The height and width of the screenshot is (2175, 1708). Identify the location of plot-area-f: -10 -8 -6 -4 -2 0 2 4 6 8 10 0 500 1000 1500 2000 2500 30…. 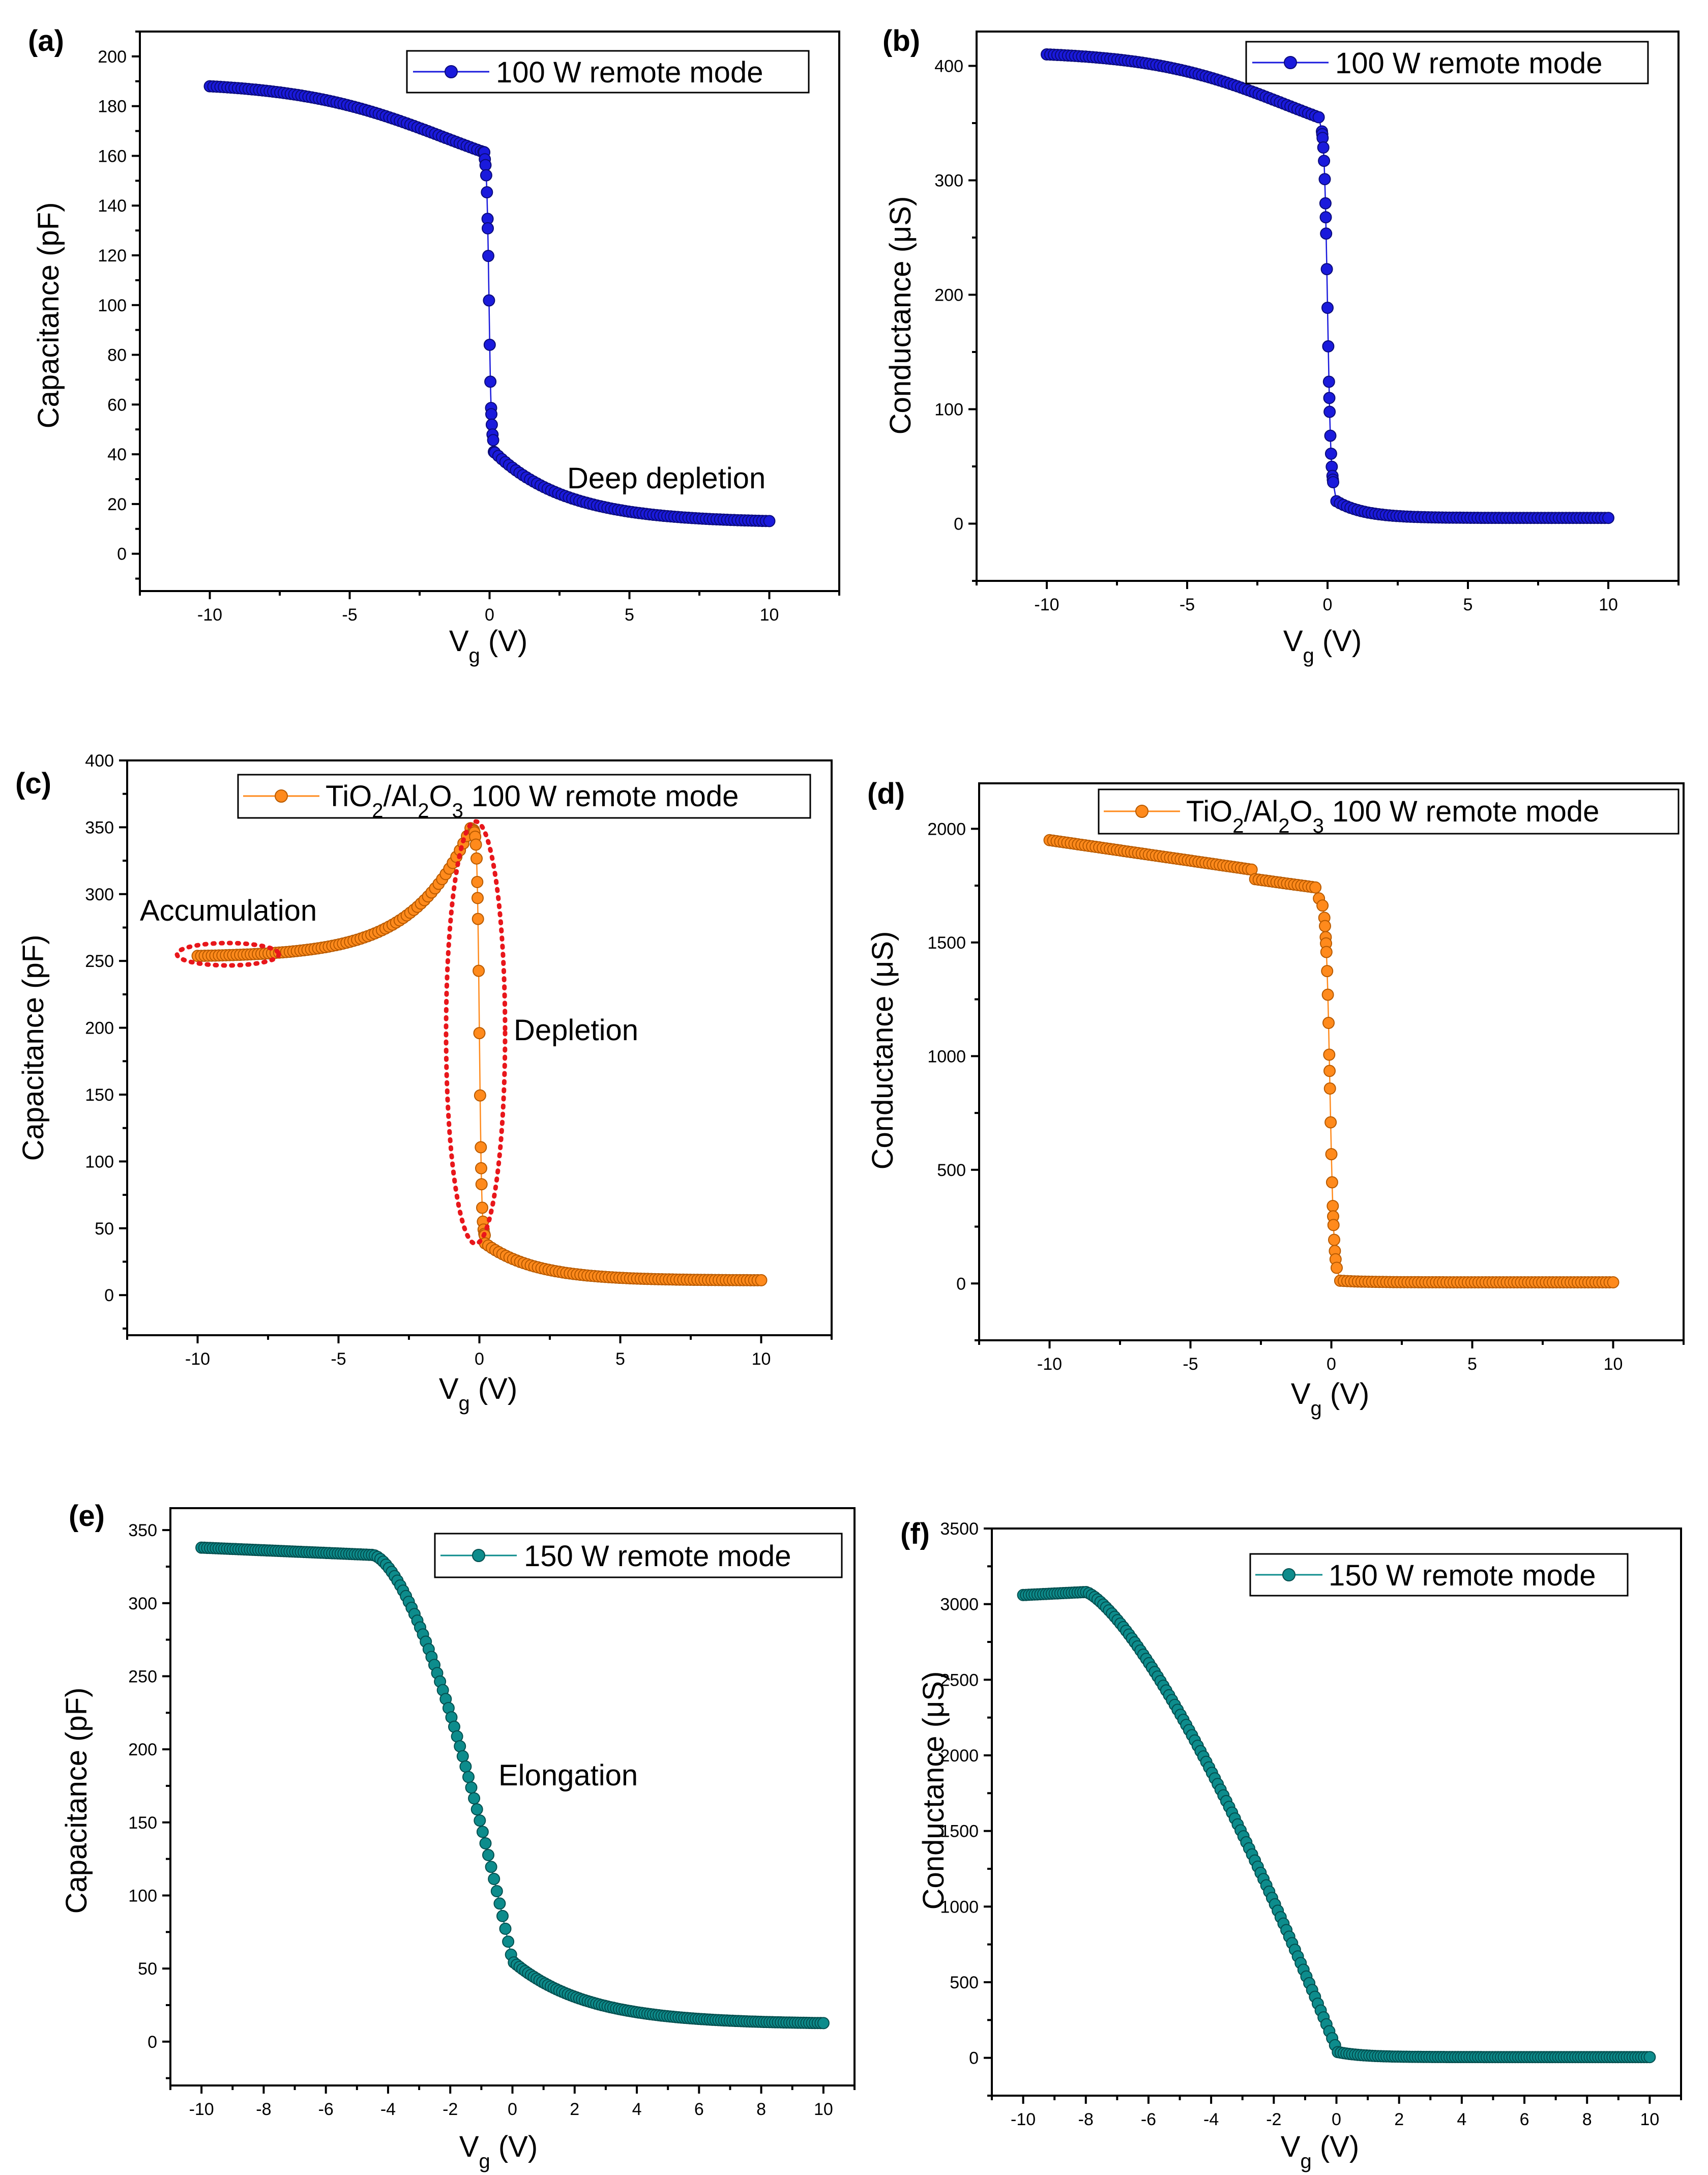
(1311, 1824).